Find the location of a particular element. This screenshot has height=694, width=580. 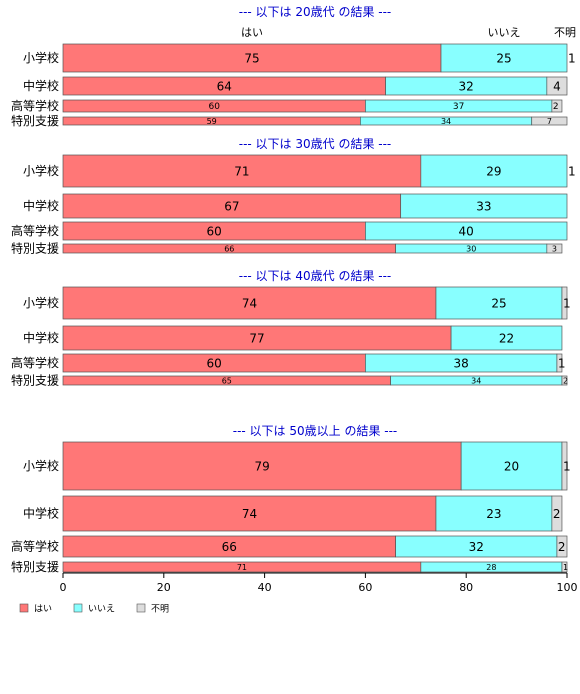

x-tick-label: 60 is located at coordinates (365, 587).